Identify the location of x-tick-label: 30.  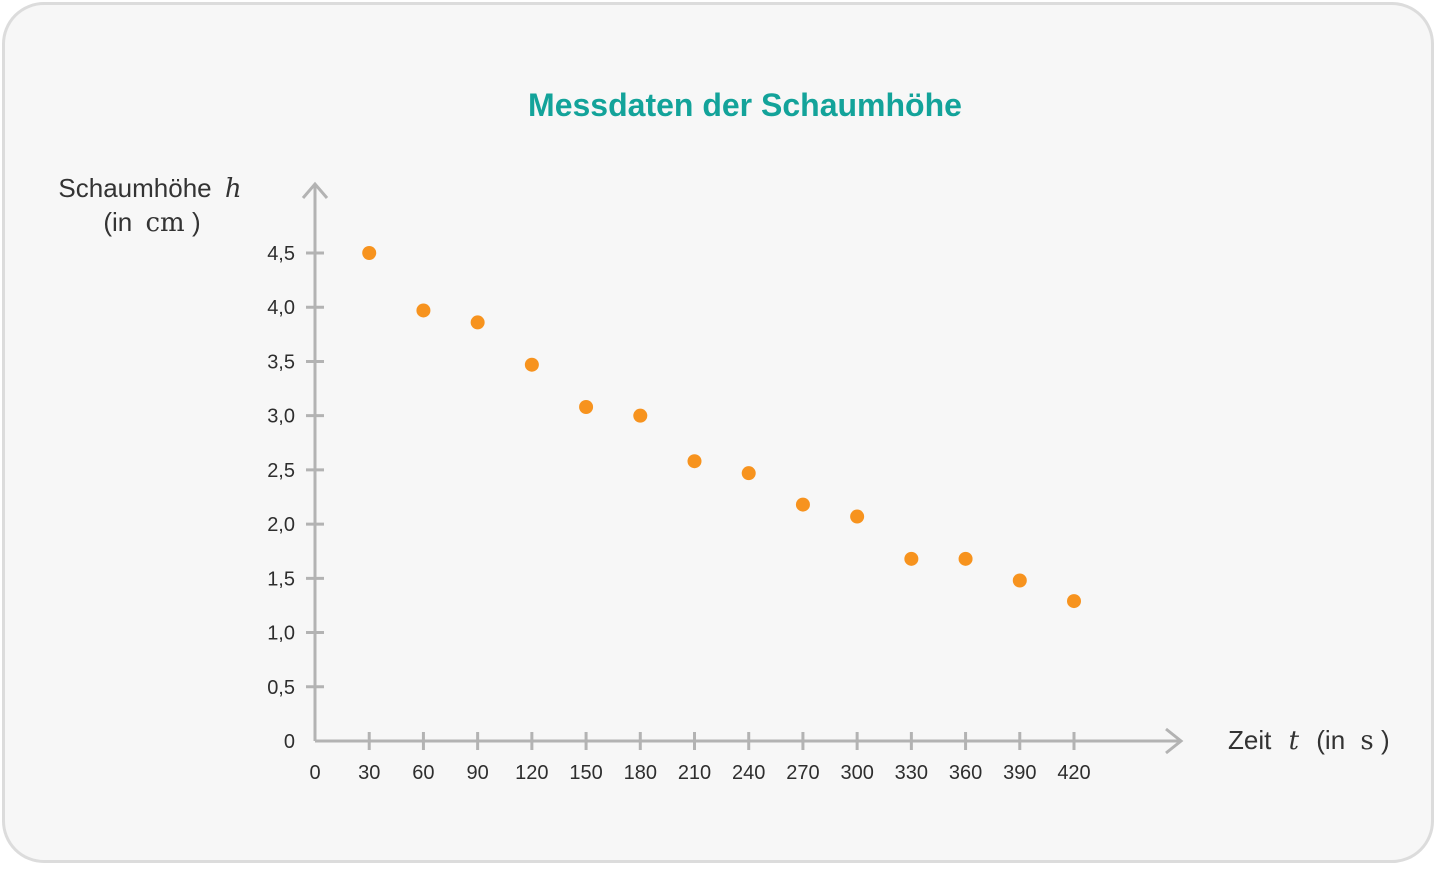
(369, 773).